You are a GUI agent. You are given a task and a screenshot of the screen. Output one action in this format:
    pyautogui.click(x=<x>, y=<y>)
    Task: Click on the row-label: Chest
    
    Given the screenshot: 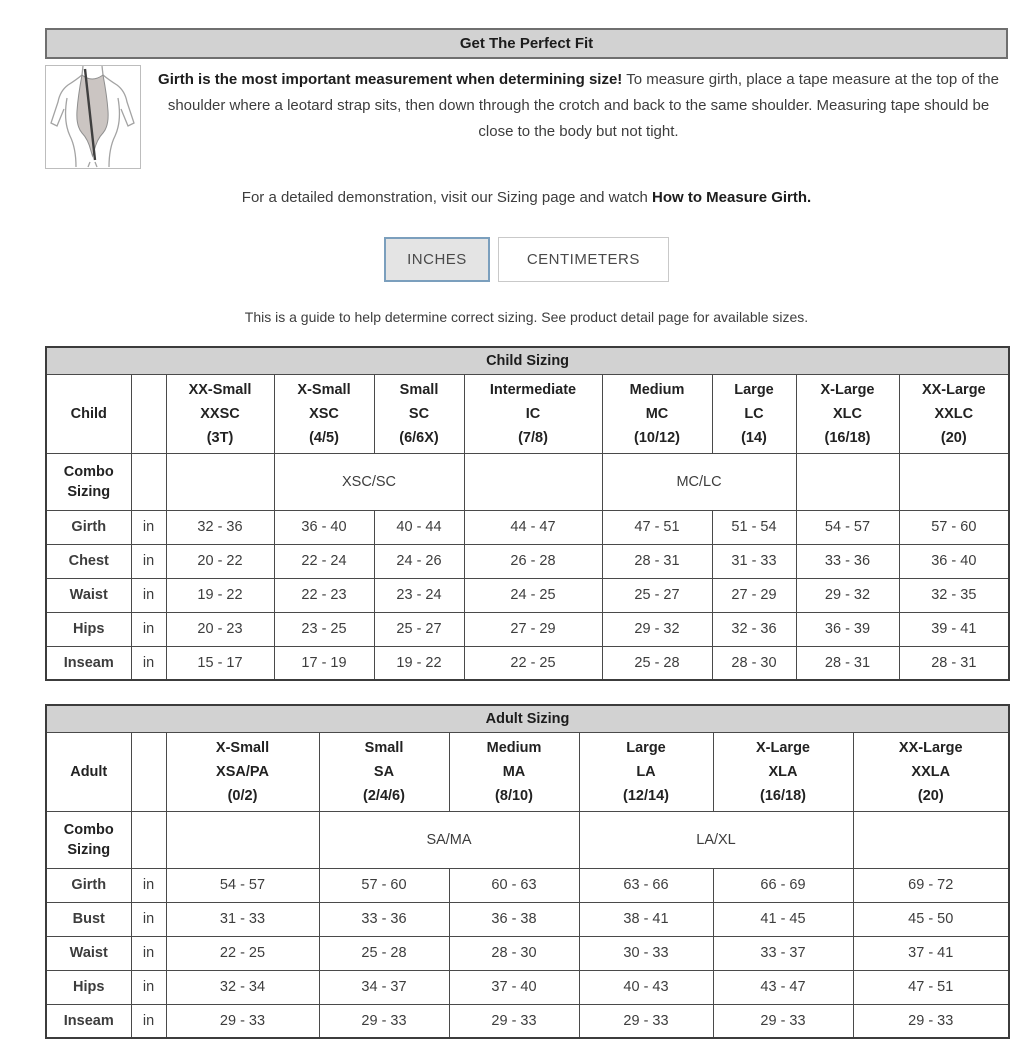 What is the action you would take?
    pyautogui.click(x=88, y=561)
    